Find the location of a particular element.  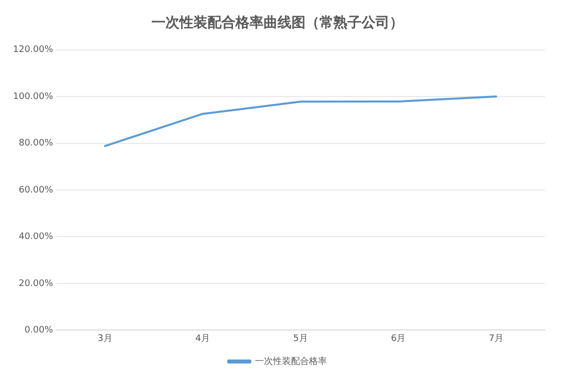

x-tick-label: 4月 is located at coordinates (202, 339).